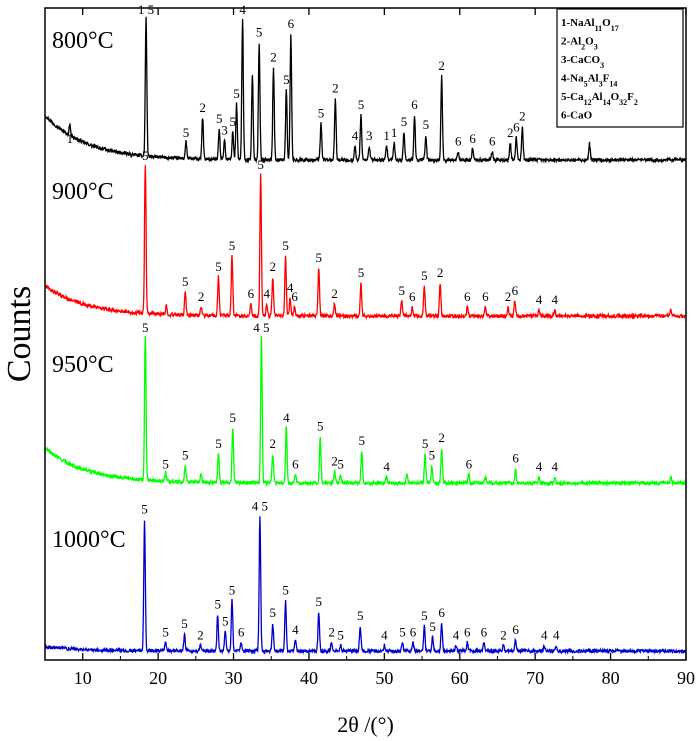  What do you see at coordinates (579, 44) in the screenshot?
I see `legend-entry-2: 2-Al2O3` at bounding box center [579, 44].